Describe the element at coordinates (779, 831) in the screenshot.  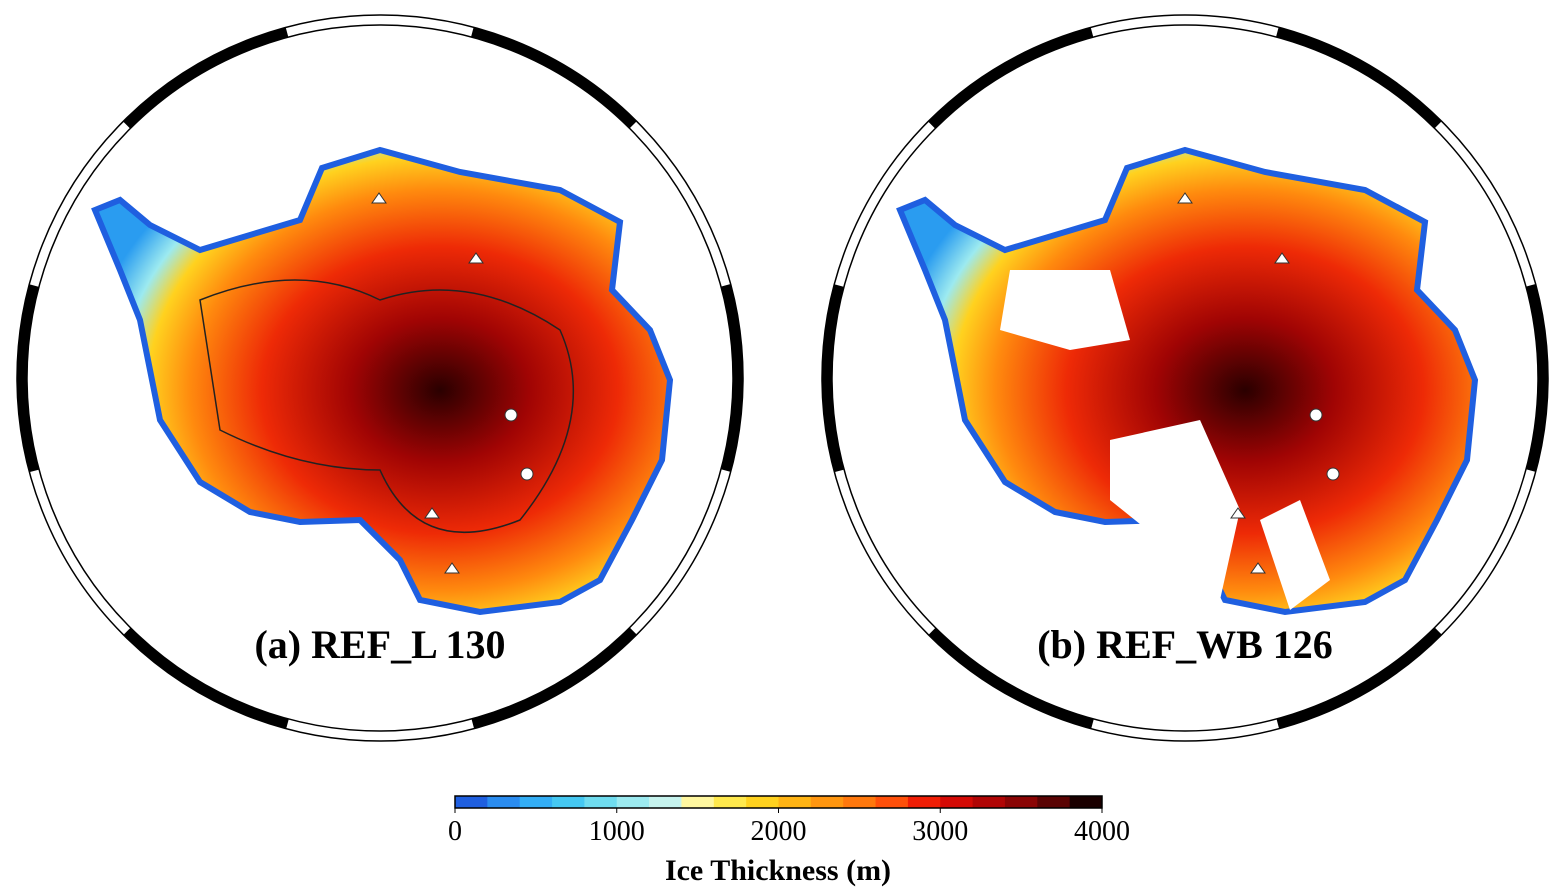
I see `colorbar-tick-label: 2000` at that location.